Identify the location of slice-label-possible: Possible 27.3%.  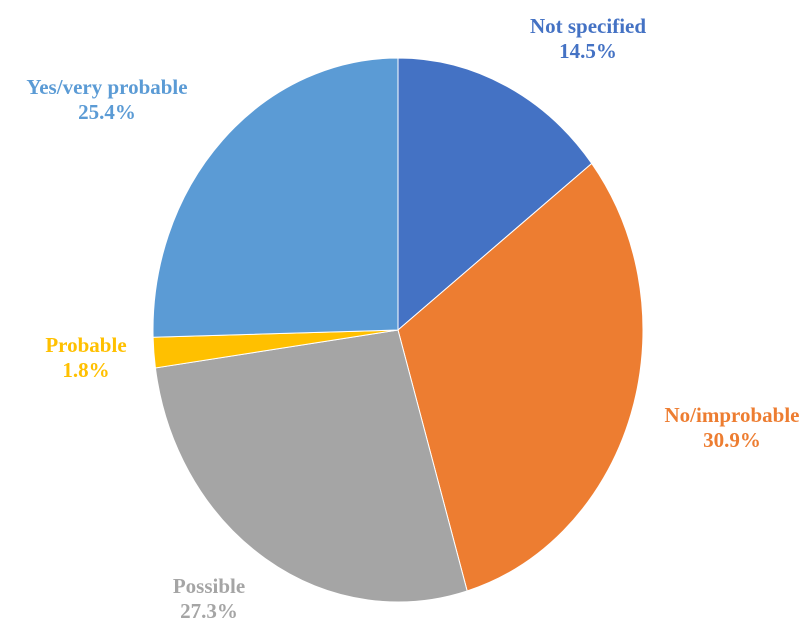
(209, 599).